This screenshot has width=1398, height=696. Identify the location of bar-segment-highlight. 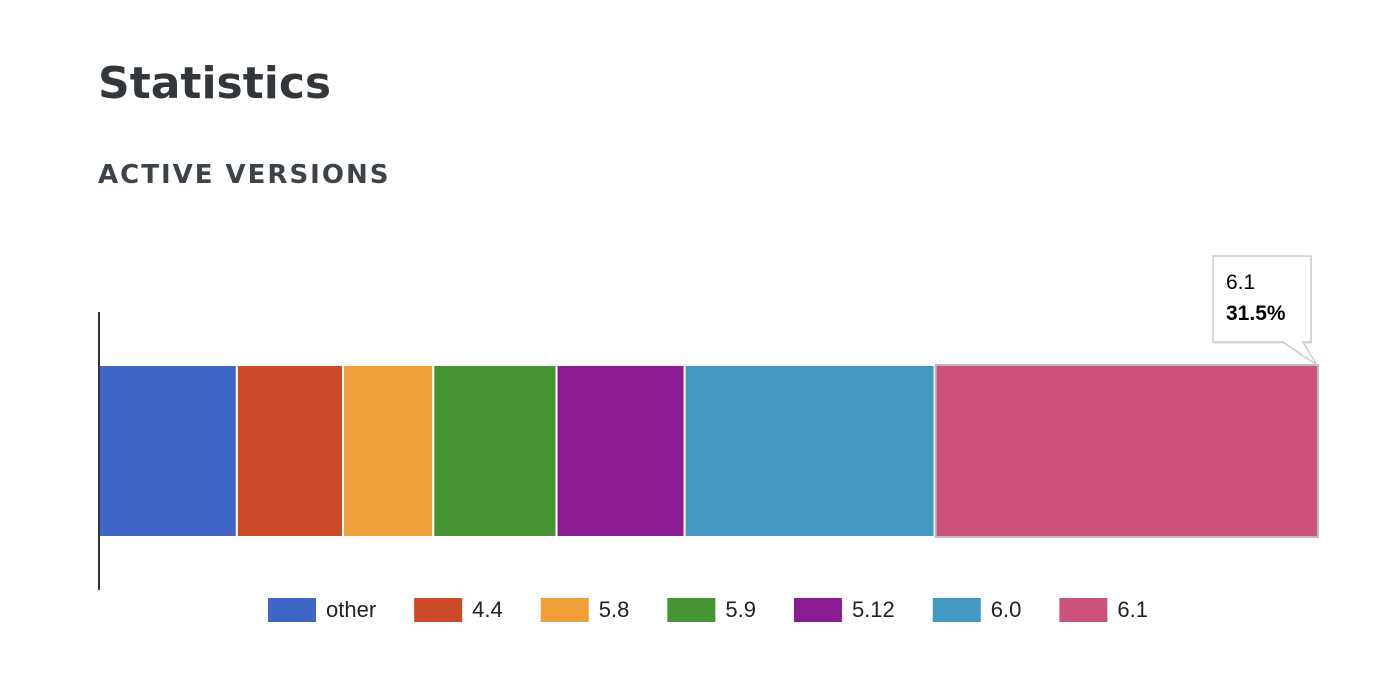
(1126, 451).